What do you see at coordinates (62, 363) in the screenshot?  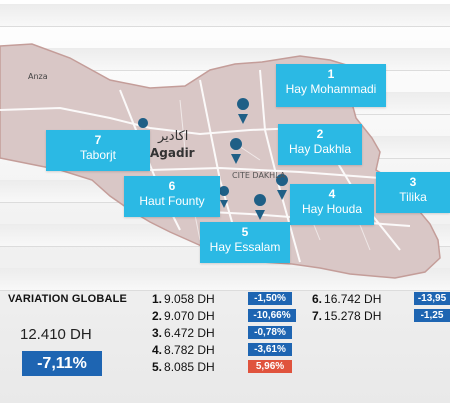 I see `variation-globale-change: -7,11%` at bounding box center [62, 363].